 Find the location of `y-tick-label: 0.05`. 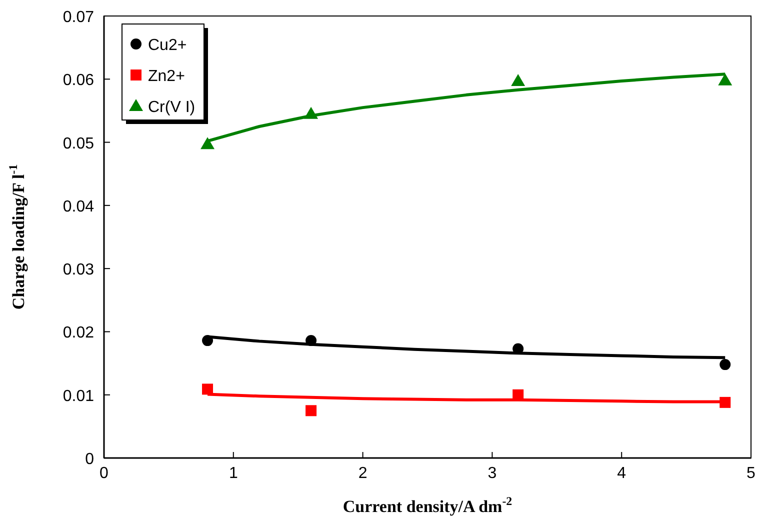

y-tick-label: 0.05 is located at coordinates (78, 143).